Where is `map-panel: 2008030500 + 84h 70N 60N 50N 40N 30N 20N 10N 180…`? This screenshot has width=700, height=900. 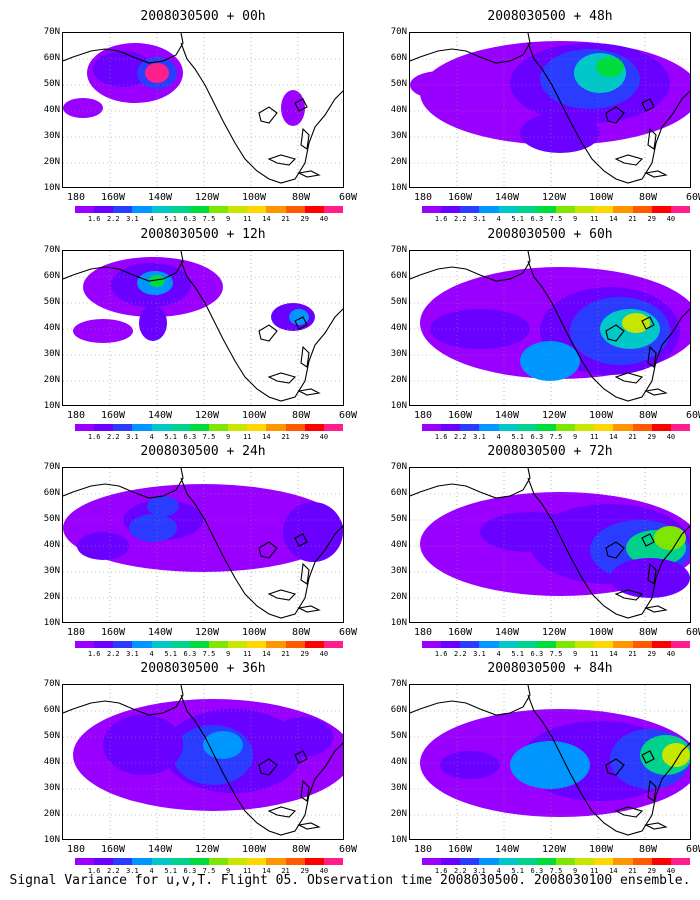 map-panel: 2008030500 + 84h 70N 60N 50N 40N 30N 20N 10N 180… is located at coordinates (537, 767).